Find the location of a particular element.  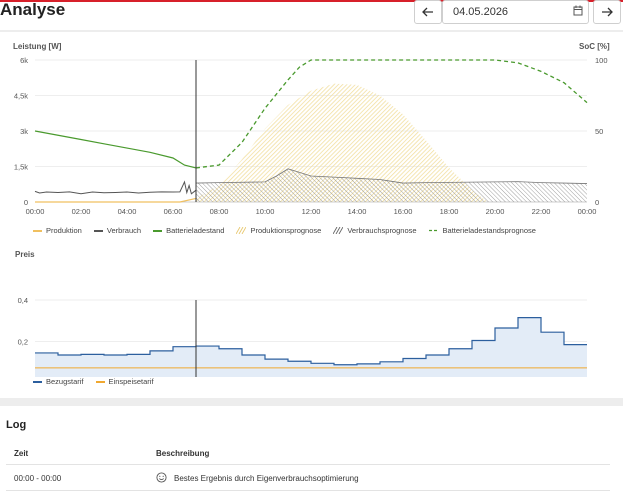

x-tick-label: 18:00 is located at coordinates (449, 211).